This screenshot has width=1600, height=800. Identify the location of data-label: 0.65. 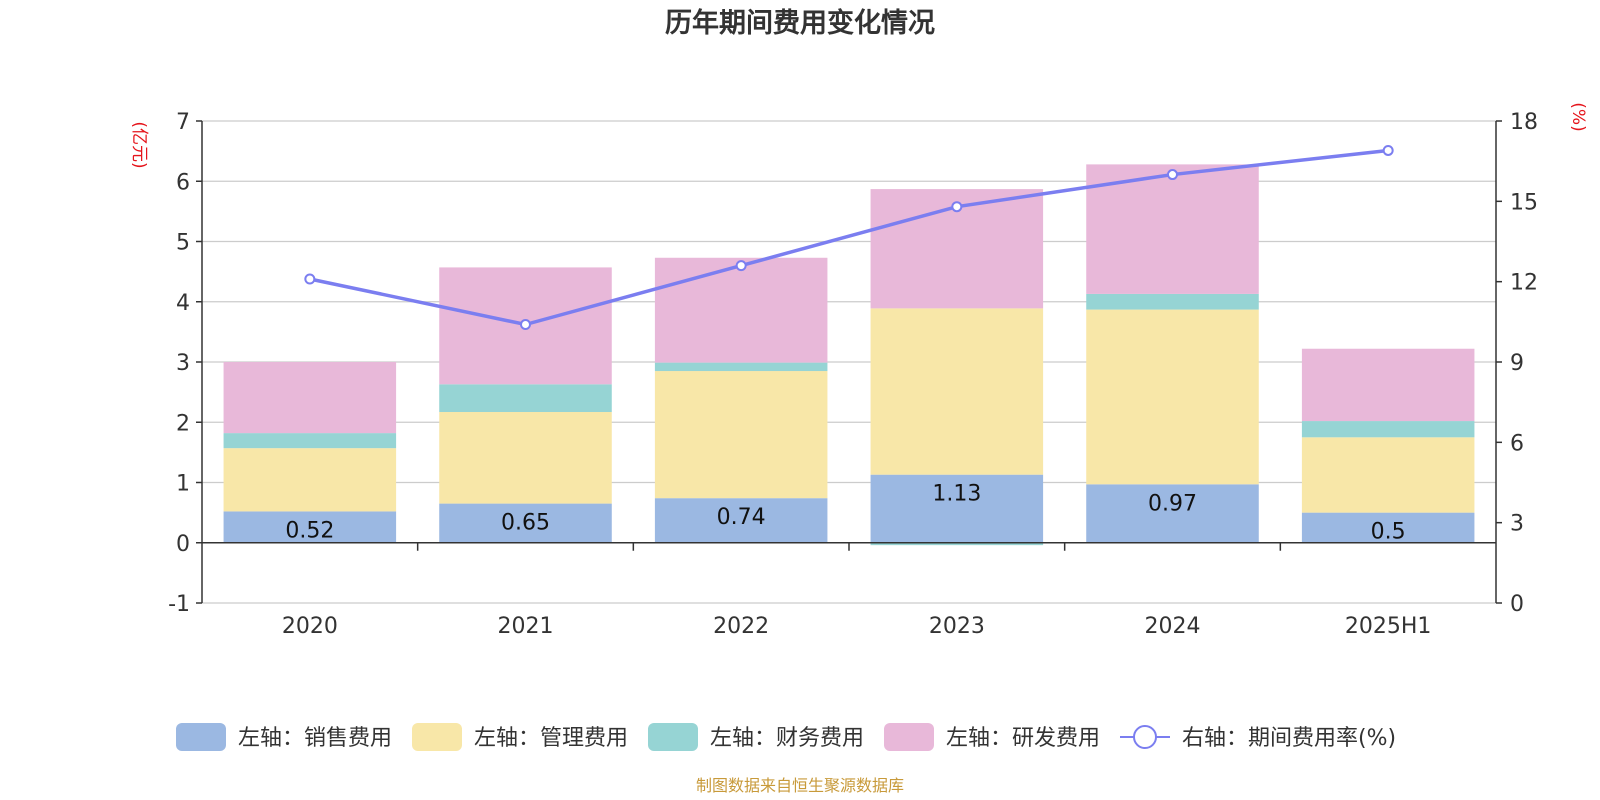
(525, 523).